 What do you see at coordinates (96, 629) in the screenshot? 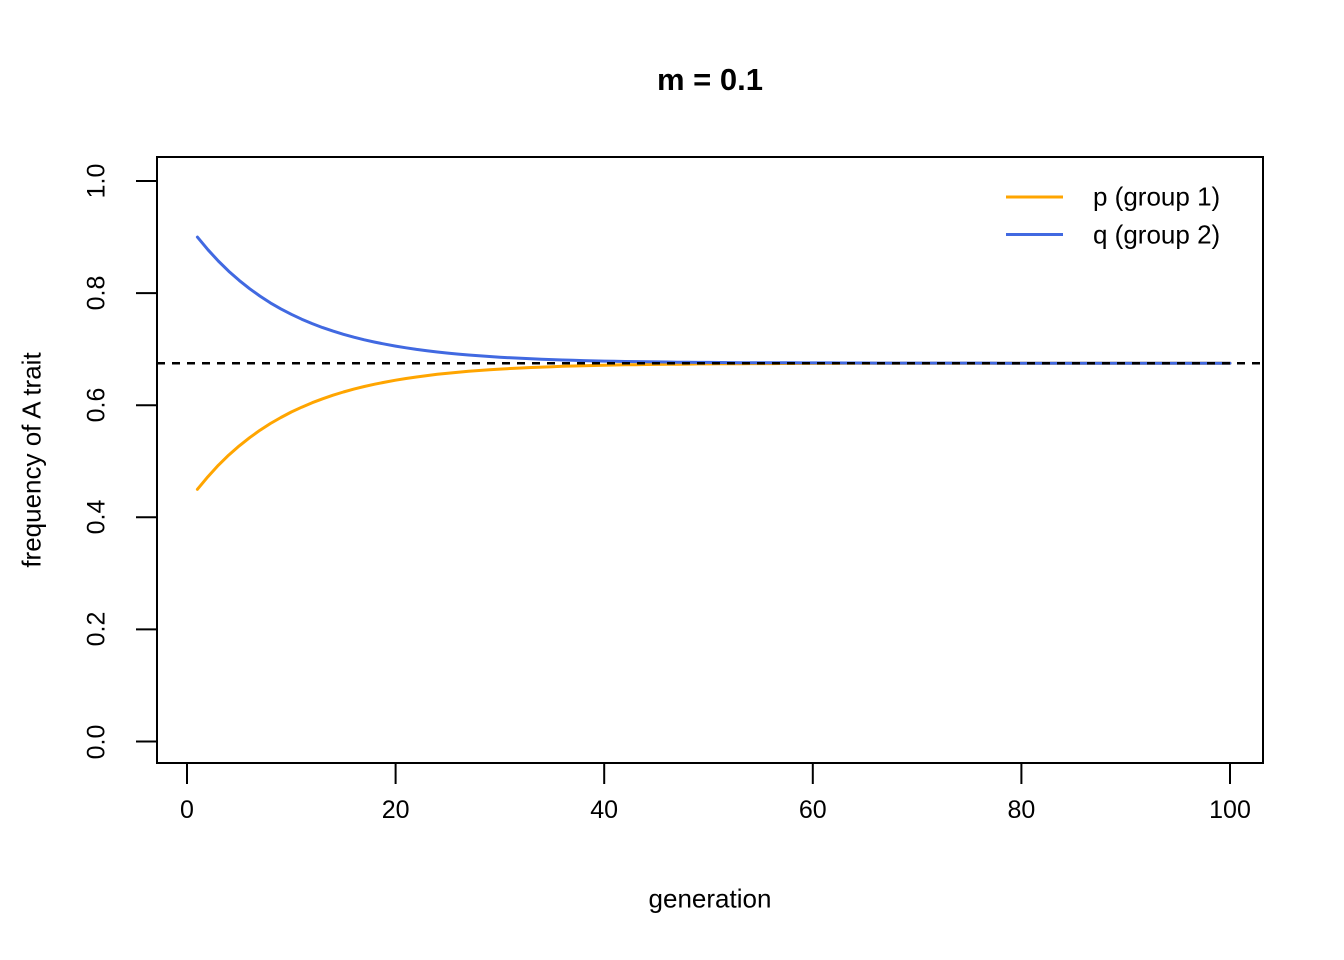
I see `y-tick-label-0.2: 0.2` at bounding box center [96, 629].